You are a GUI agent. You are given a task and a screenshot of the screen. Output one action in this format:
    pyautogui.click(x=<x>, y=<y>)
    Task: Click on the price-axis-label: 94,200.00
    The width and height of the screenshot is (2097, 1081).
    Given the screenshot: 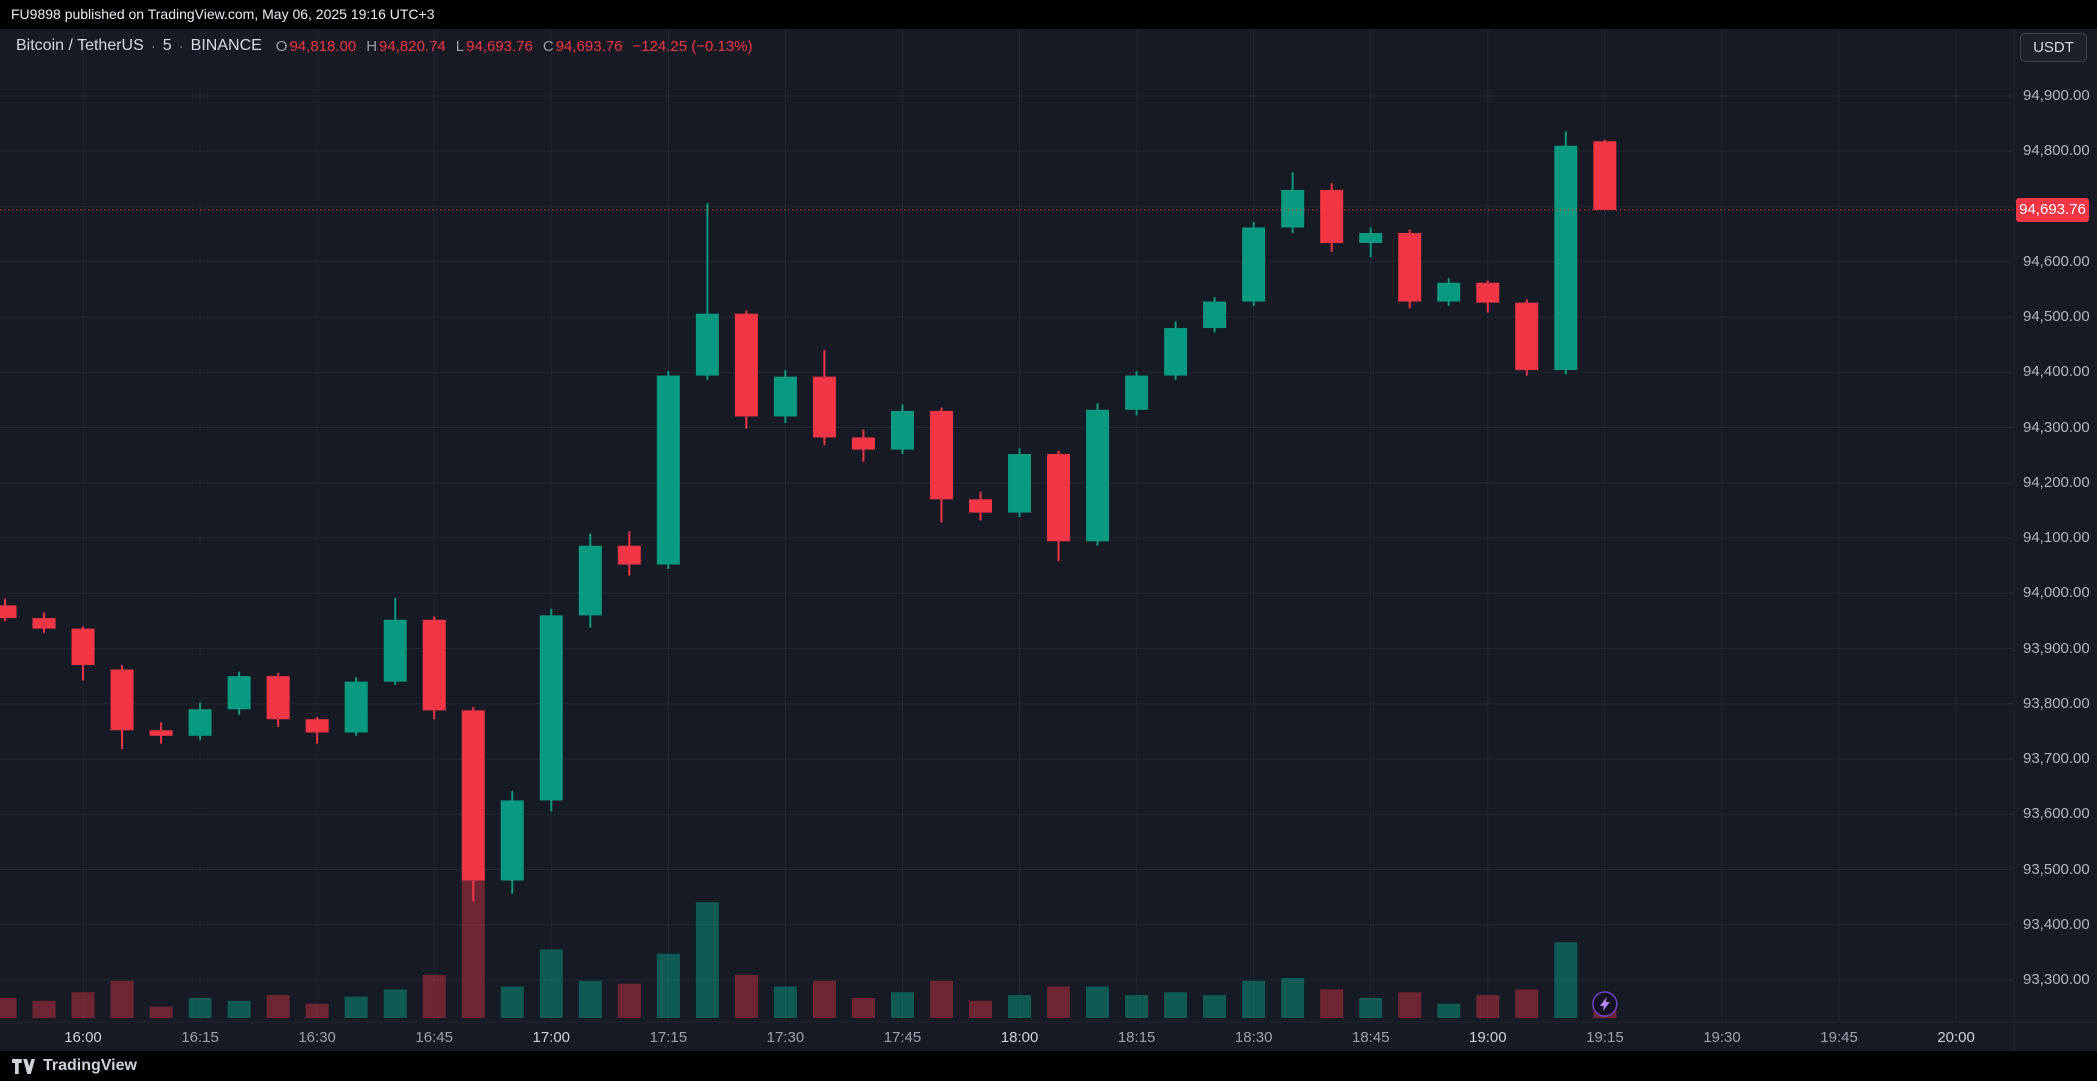 What is the action you would take?
    pyautogui.click(x=2056, y=482)
    